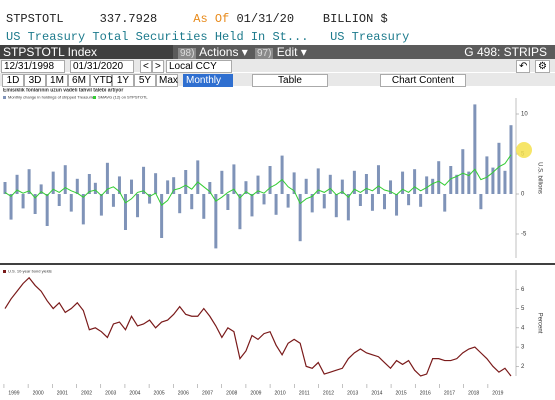 This screenshot has width=555, height=400. I want to click on currency: Local CCY, so click(199, 66).